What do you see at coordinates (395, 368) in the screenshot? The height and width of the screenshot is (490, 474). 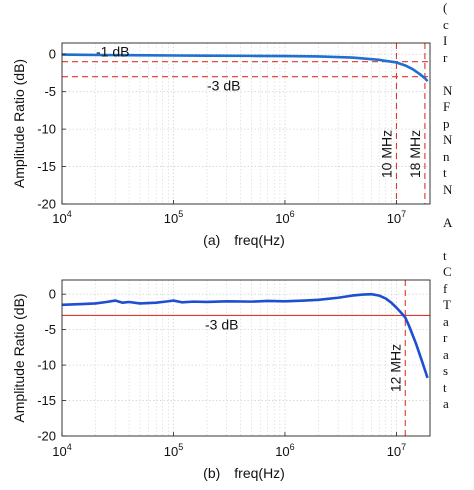 I see `reference-line-label: 12 MHz` at bounding box center [395, 368].